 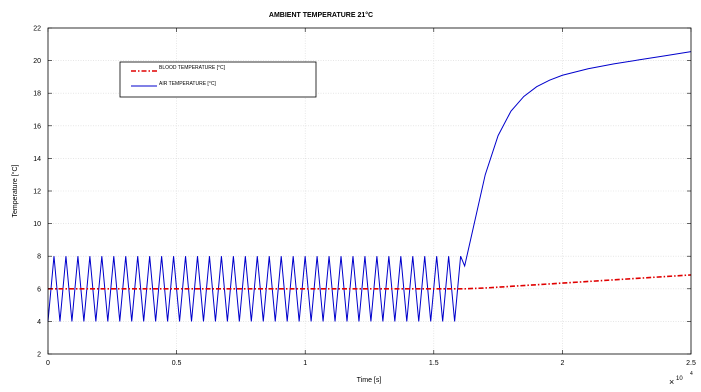 What do you see at coordinates (15, 190) in the screenshot?
I see `y-axis-label: Temperature [°C]` at bounding box center [15, 190].